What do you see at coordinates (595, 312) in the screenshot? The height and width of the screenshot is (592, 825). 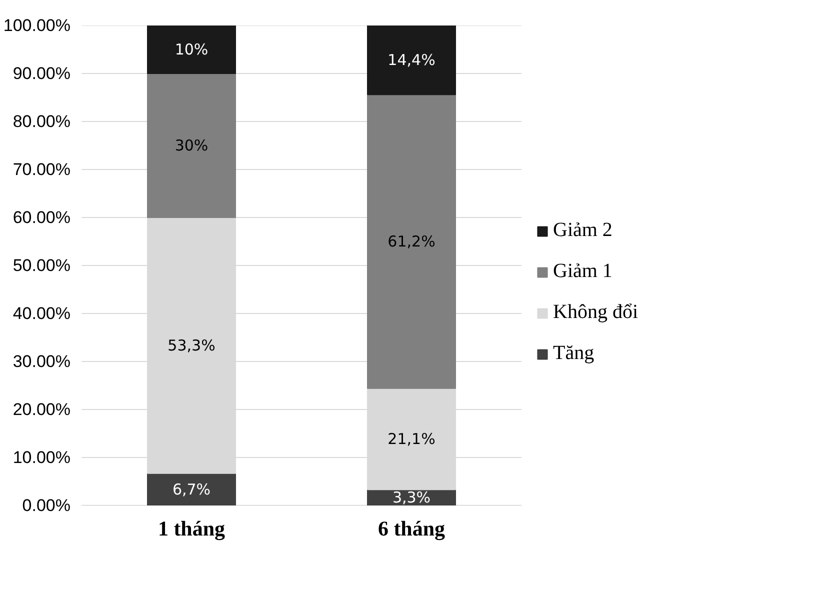 I see `legend-label: Không đổi` at bounding box center [595, 312].